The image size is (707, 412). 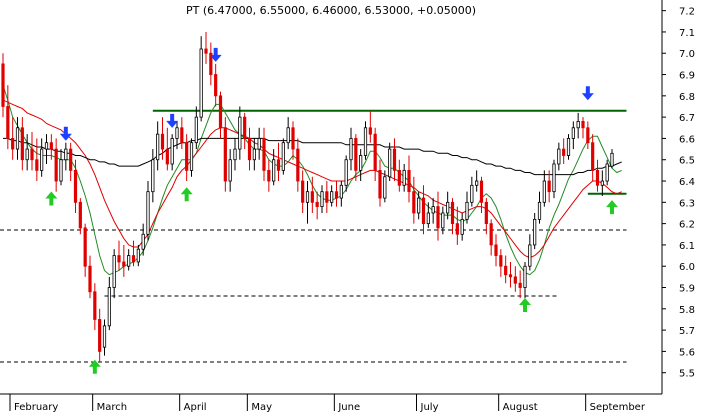 What do you see at coordinates (687, 97) in the screenshot?
I see `y-tick-label: 6.8` at bounding box center [687, 97].